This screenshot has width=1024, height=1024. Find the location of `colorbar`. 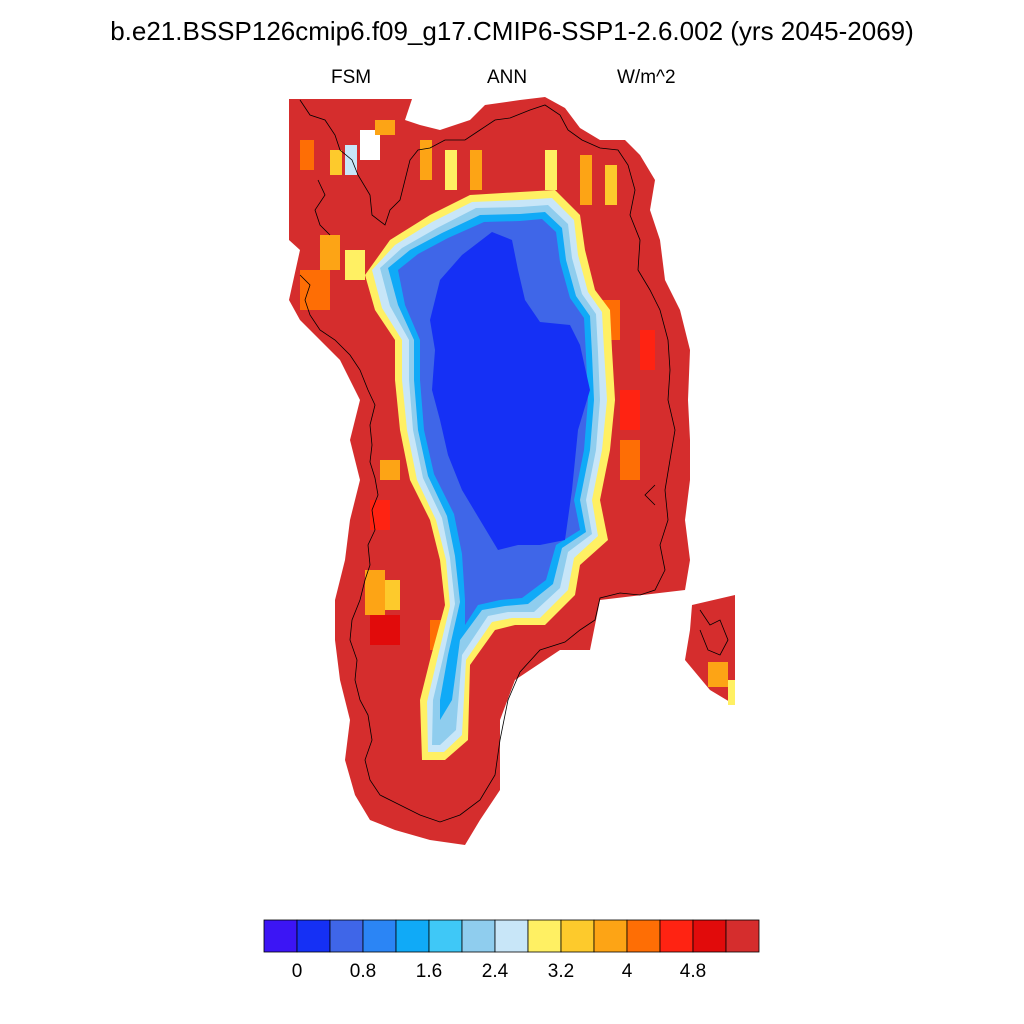

colorbar is located at coordinates (511, 936).